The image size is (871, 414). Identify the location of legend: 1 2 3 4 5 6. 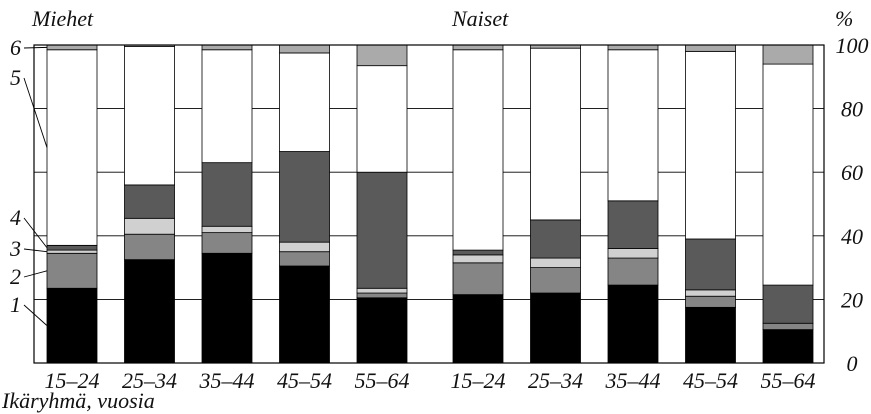
(28, 180).